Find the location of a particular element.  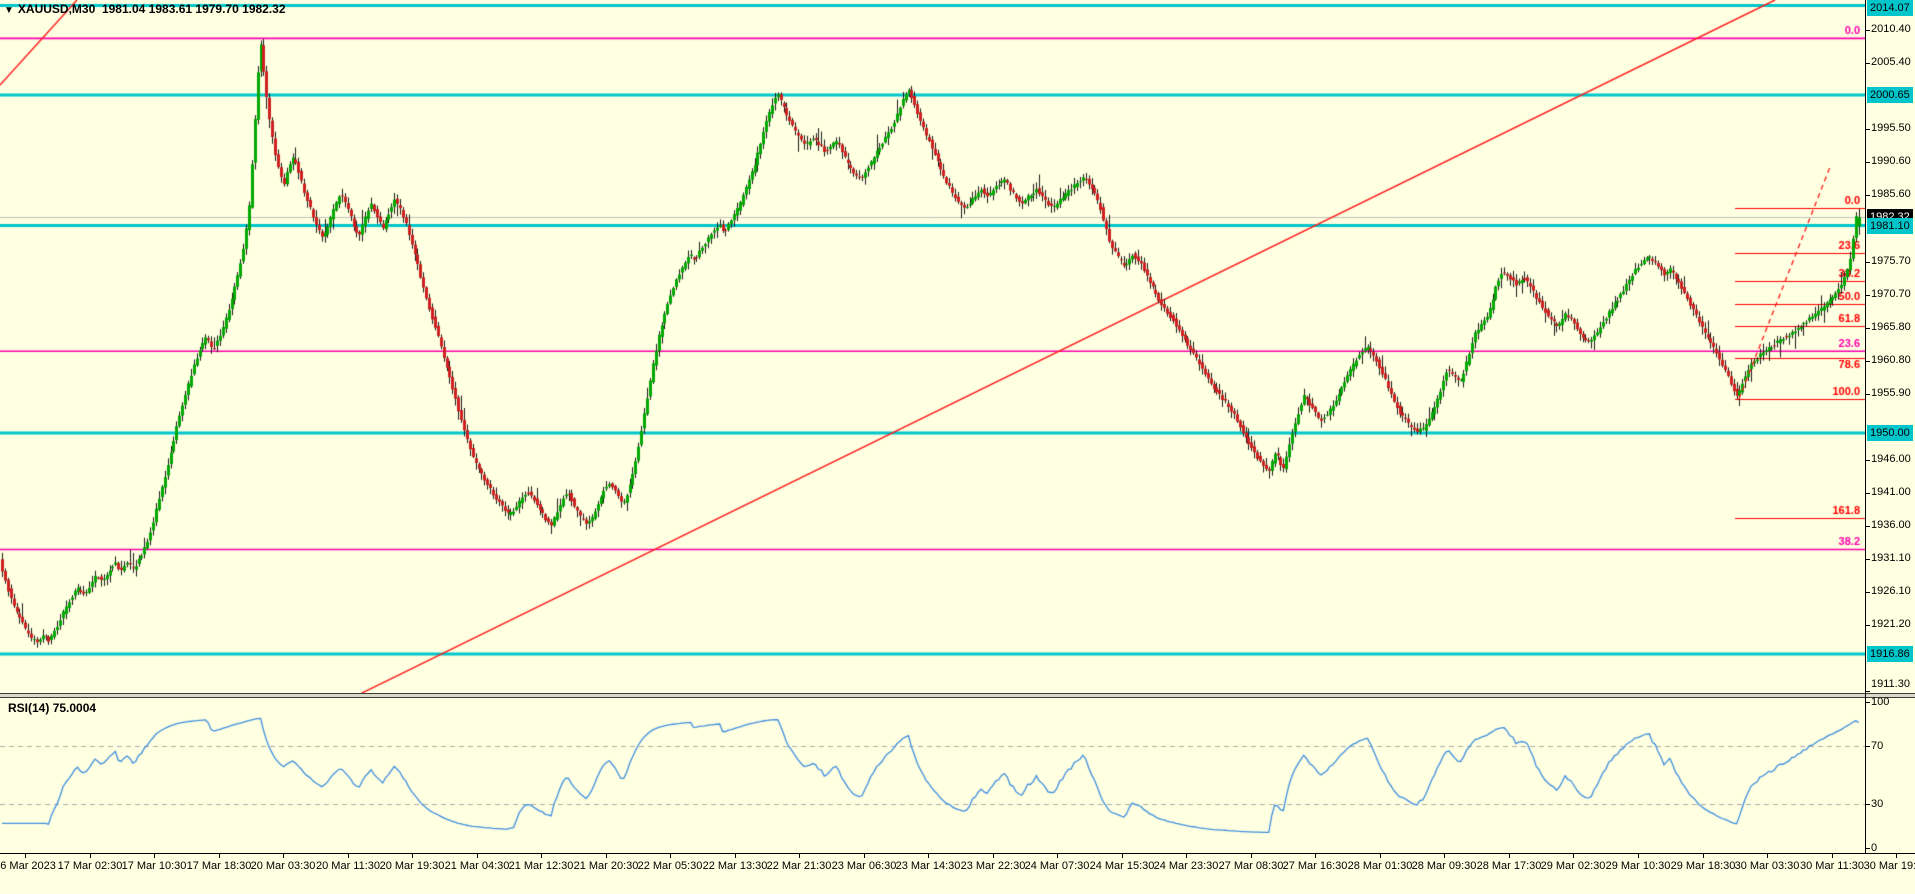

pane-separator is located at coordinates (957, 695).